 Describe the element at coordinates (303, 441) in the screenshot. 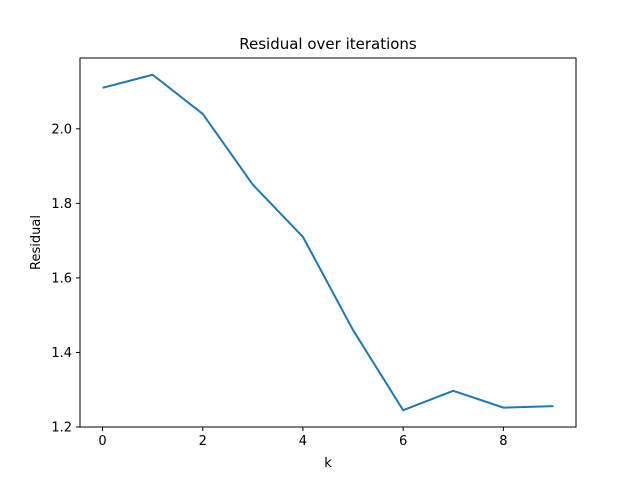

I see `x-tick-label: 4` at that location.